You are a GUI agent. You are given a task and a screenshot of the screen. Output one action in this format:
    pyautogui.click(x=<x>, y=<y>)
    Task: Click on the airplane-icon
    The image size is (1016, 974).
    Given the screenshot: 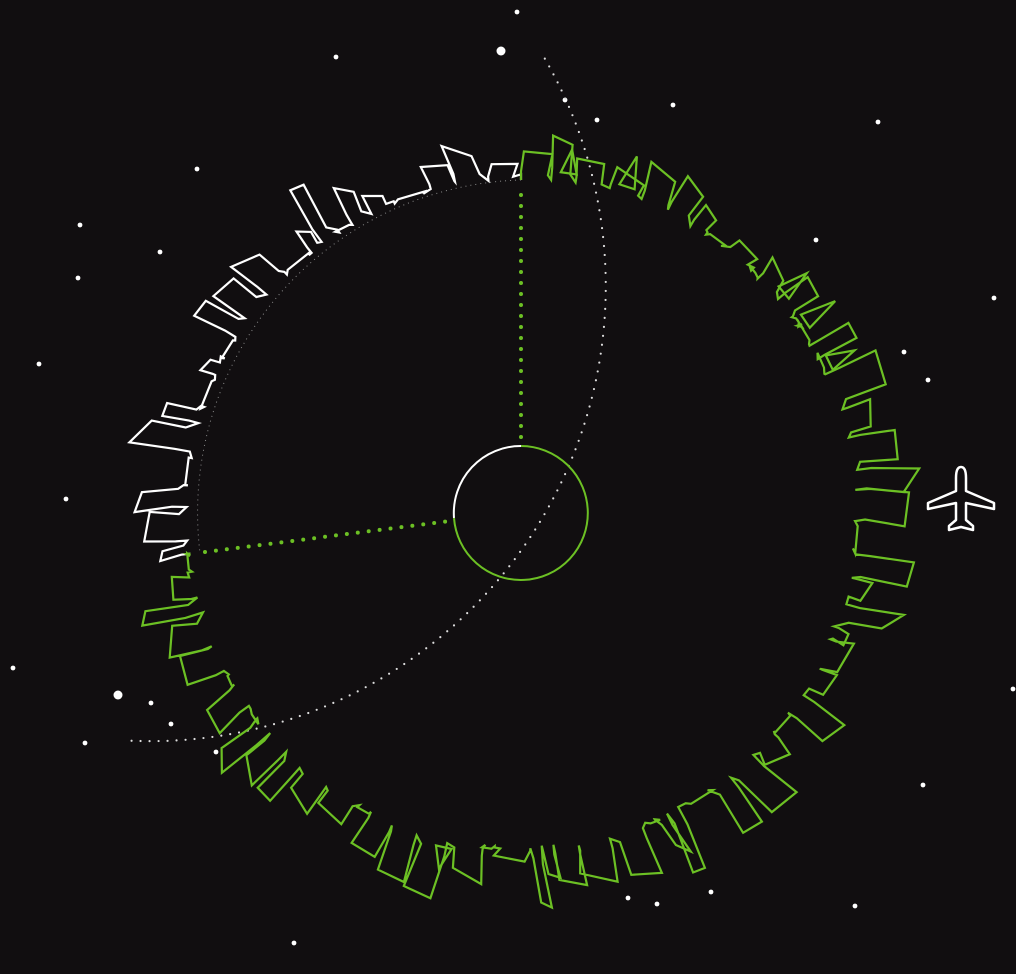 What is the action you would take?
    pyautogui.click(x=961, y=498)
    